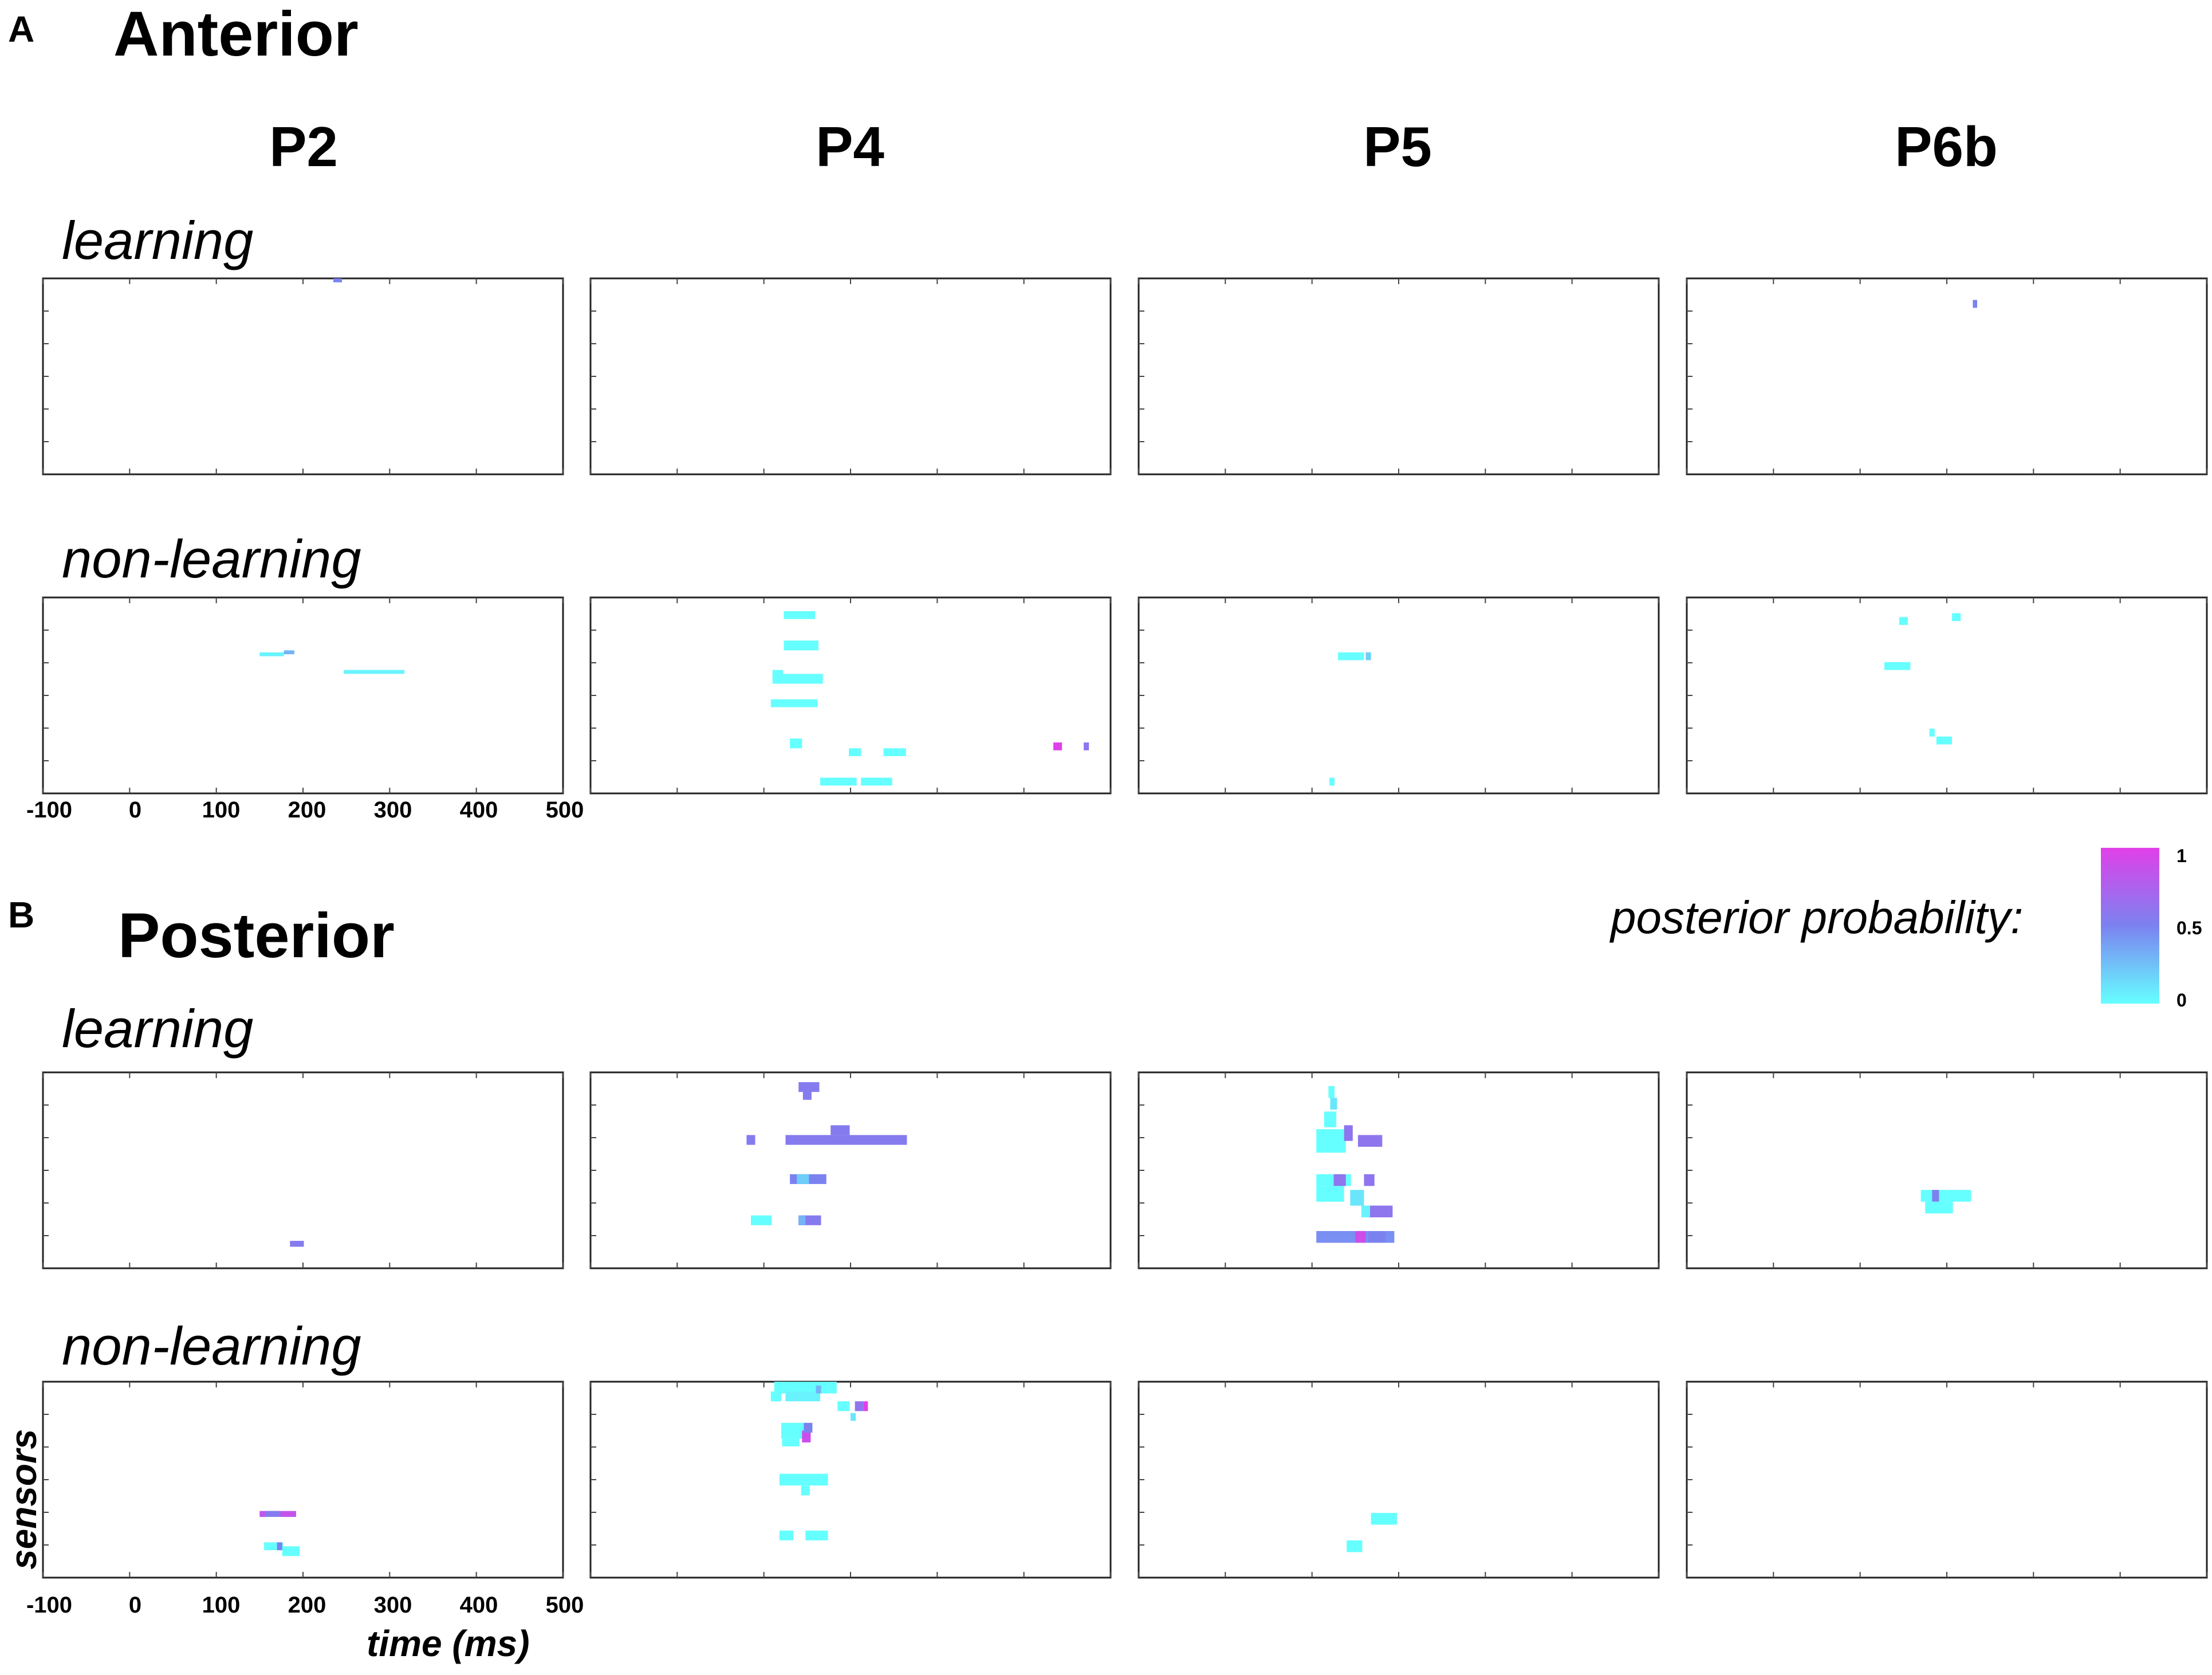 The image size is (2212, 1675). Describe the element at coordinates (221, 1606) in the screenshot. I see `posterior-x-tick: 100` at that location.